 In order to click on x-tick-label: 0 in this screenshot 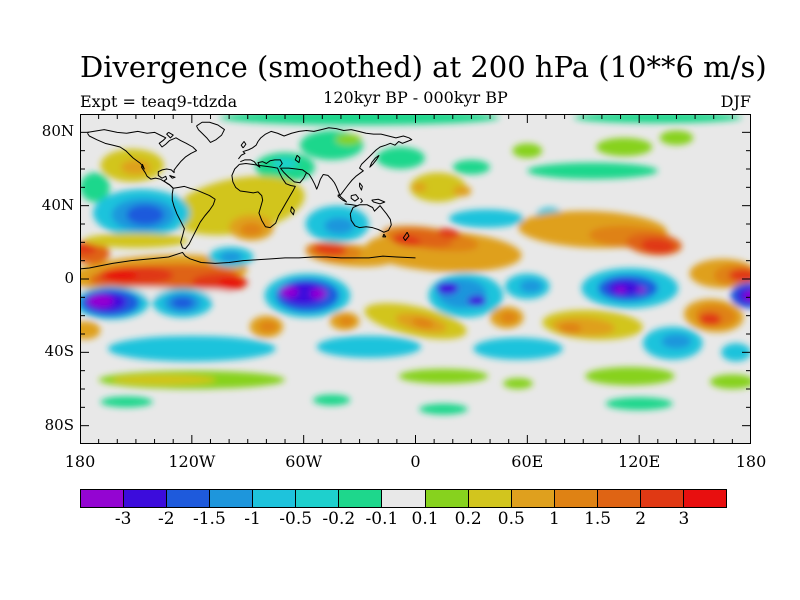, I will do `click(415, 461)`.